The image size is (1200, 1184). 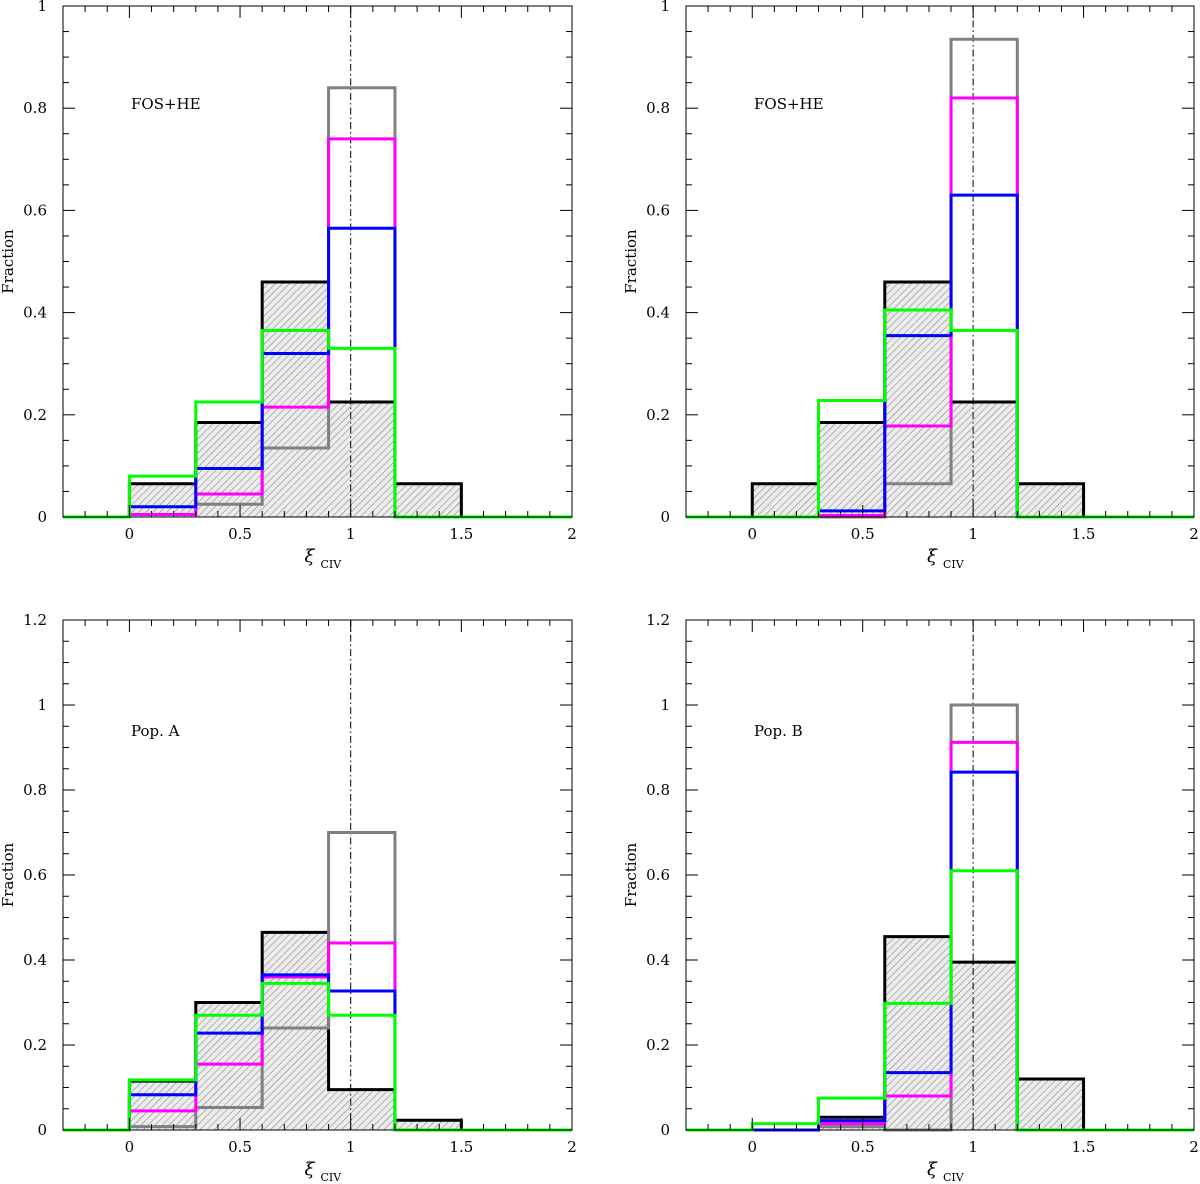 I want to click on panel-label: Pop. B, so click(x=778, y=731).